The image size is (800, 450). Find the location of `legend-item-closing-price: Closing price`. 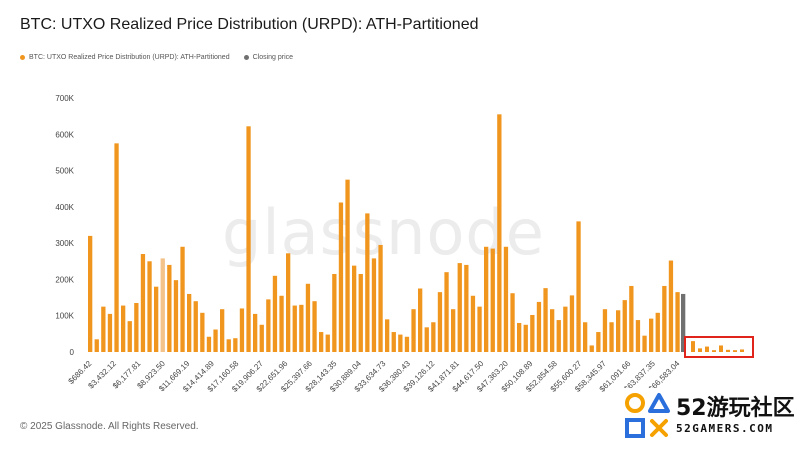

legend-item-closing-price: Closing price is located at coordinates (268, 57).